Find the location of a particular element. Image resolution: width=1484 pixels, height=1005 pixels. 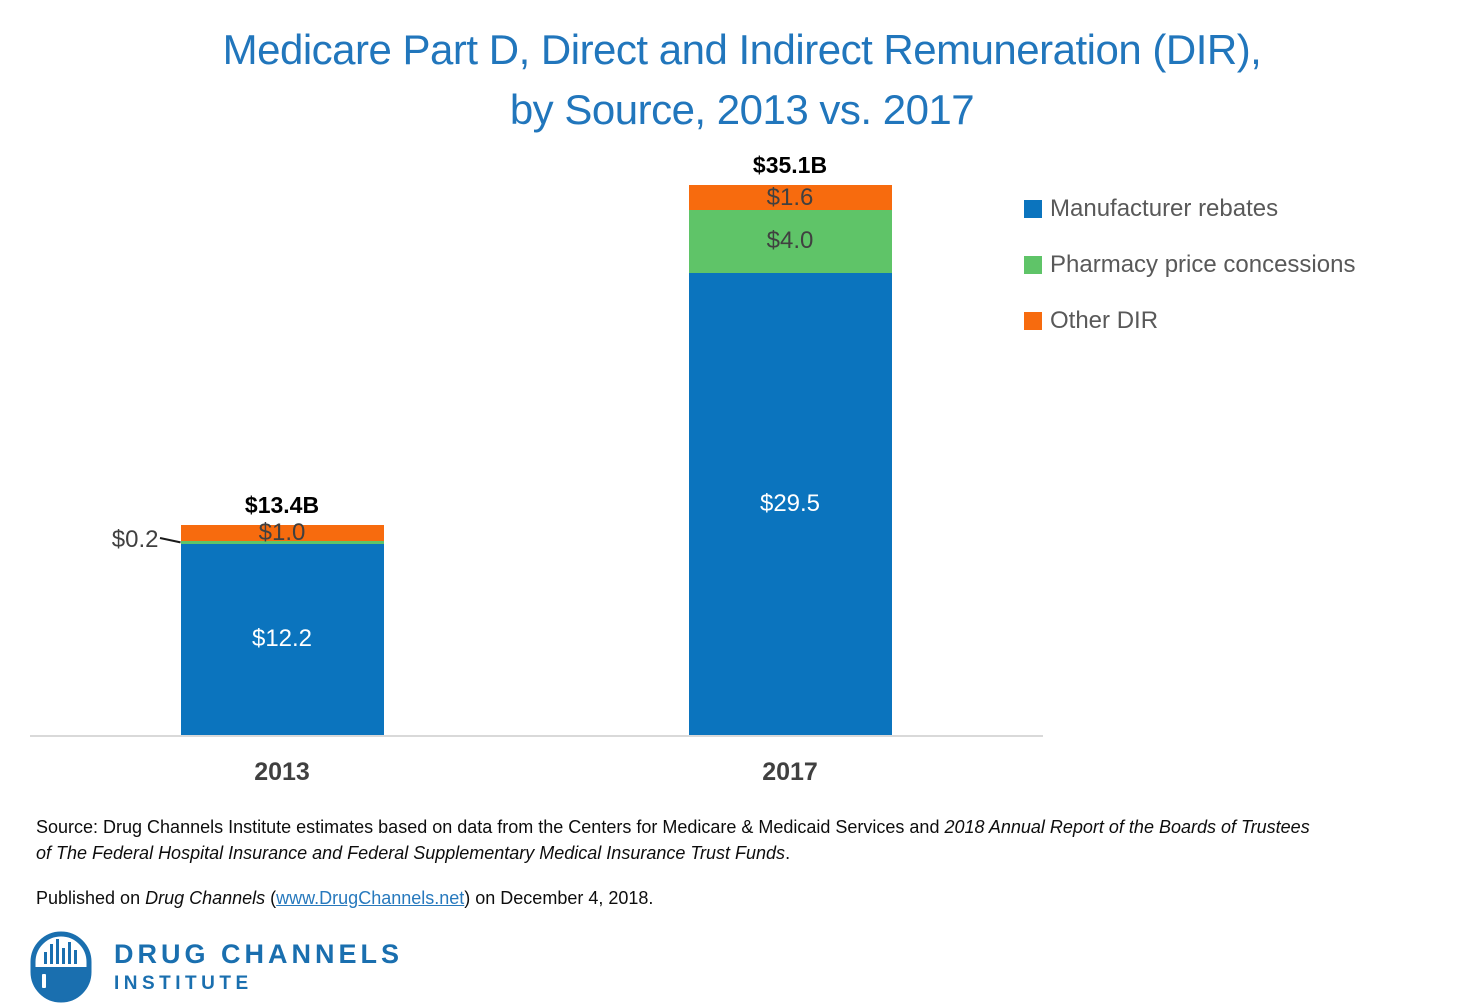

bar-segment-label: $1.0 is located at coordinates (282, 532).